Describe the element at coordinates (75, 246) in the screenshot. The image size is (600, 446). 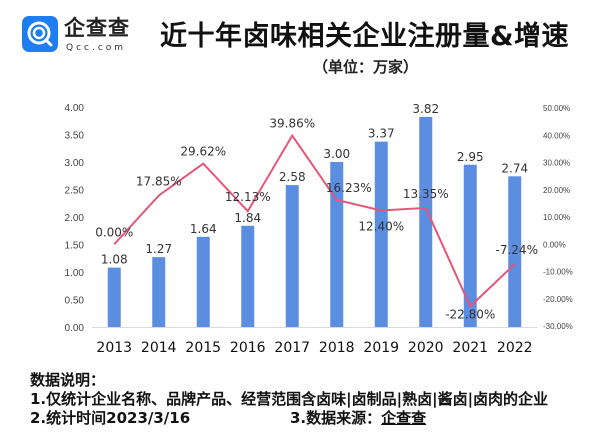
I see `left-tick-label: 1.50` at that location.